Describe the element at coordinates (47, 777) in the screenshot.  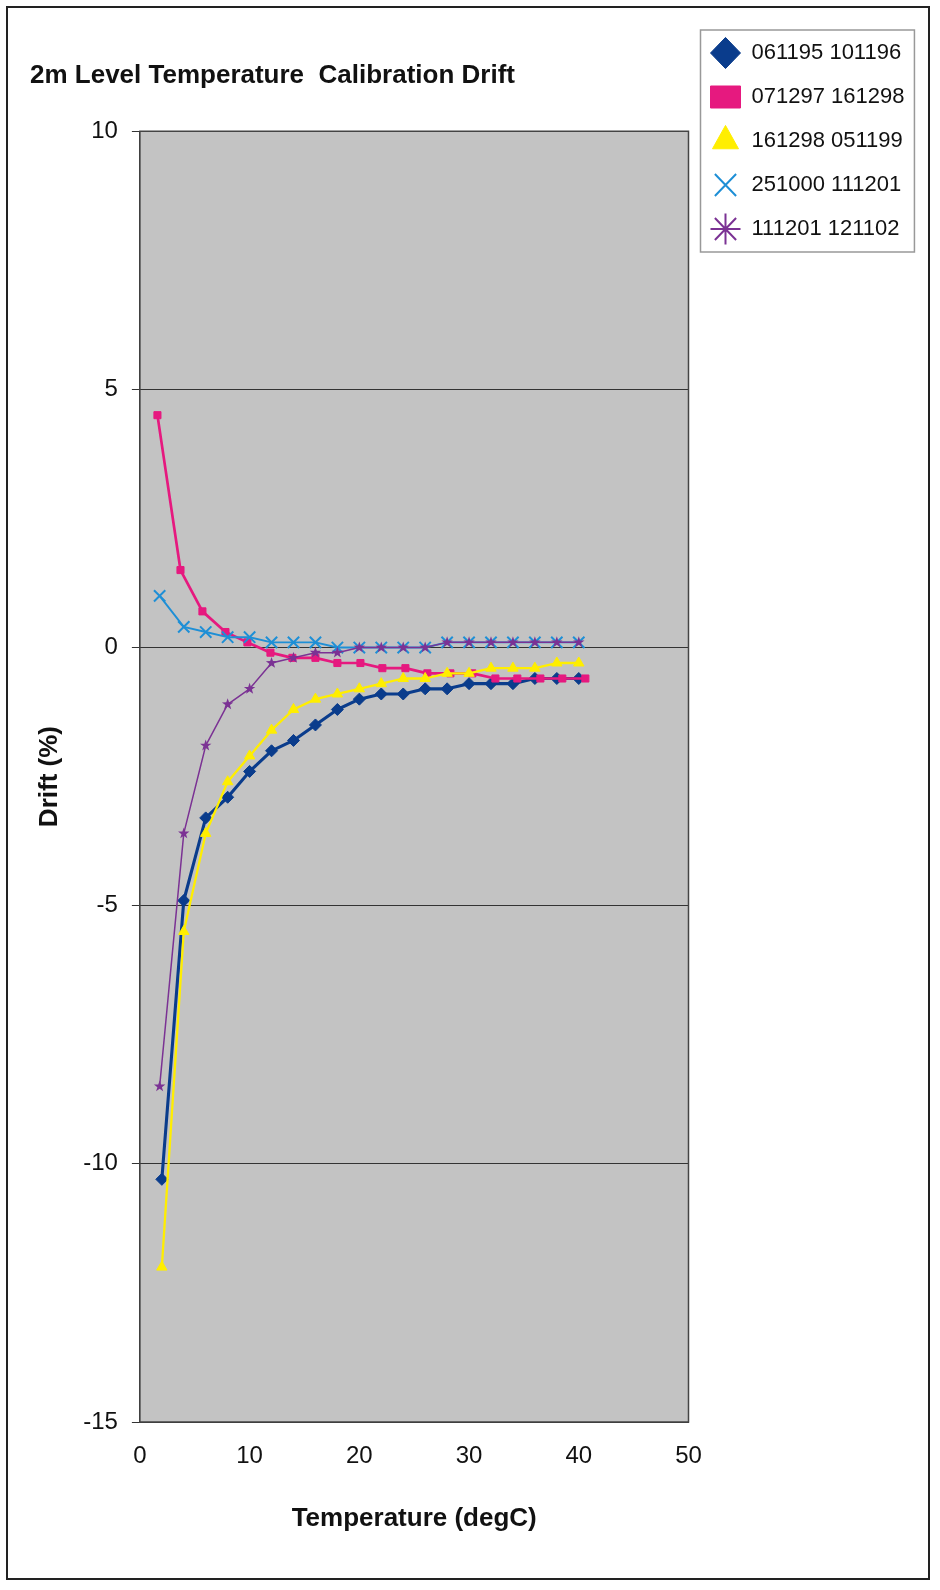
I see `y-axis-title: Drift (%)` at that location.